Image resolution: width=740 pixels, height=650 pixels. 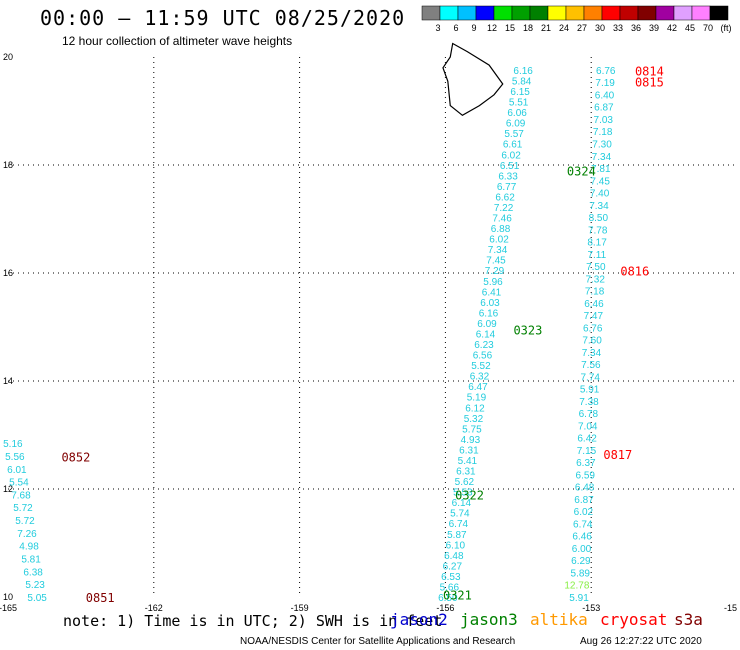 What do you see at coordinates (634, 619) in the screenshot?
I see `legend-cryosat: cryosat` at bounding box center [634, 619].